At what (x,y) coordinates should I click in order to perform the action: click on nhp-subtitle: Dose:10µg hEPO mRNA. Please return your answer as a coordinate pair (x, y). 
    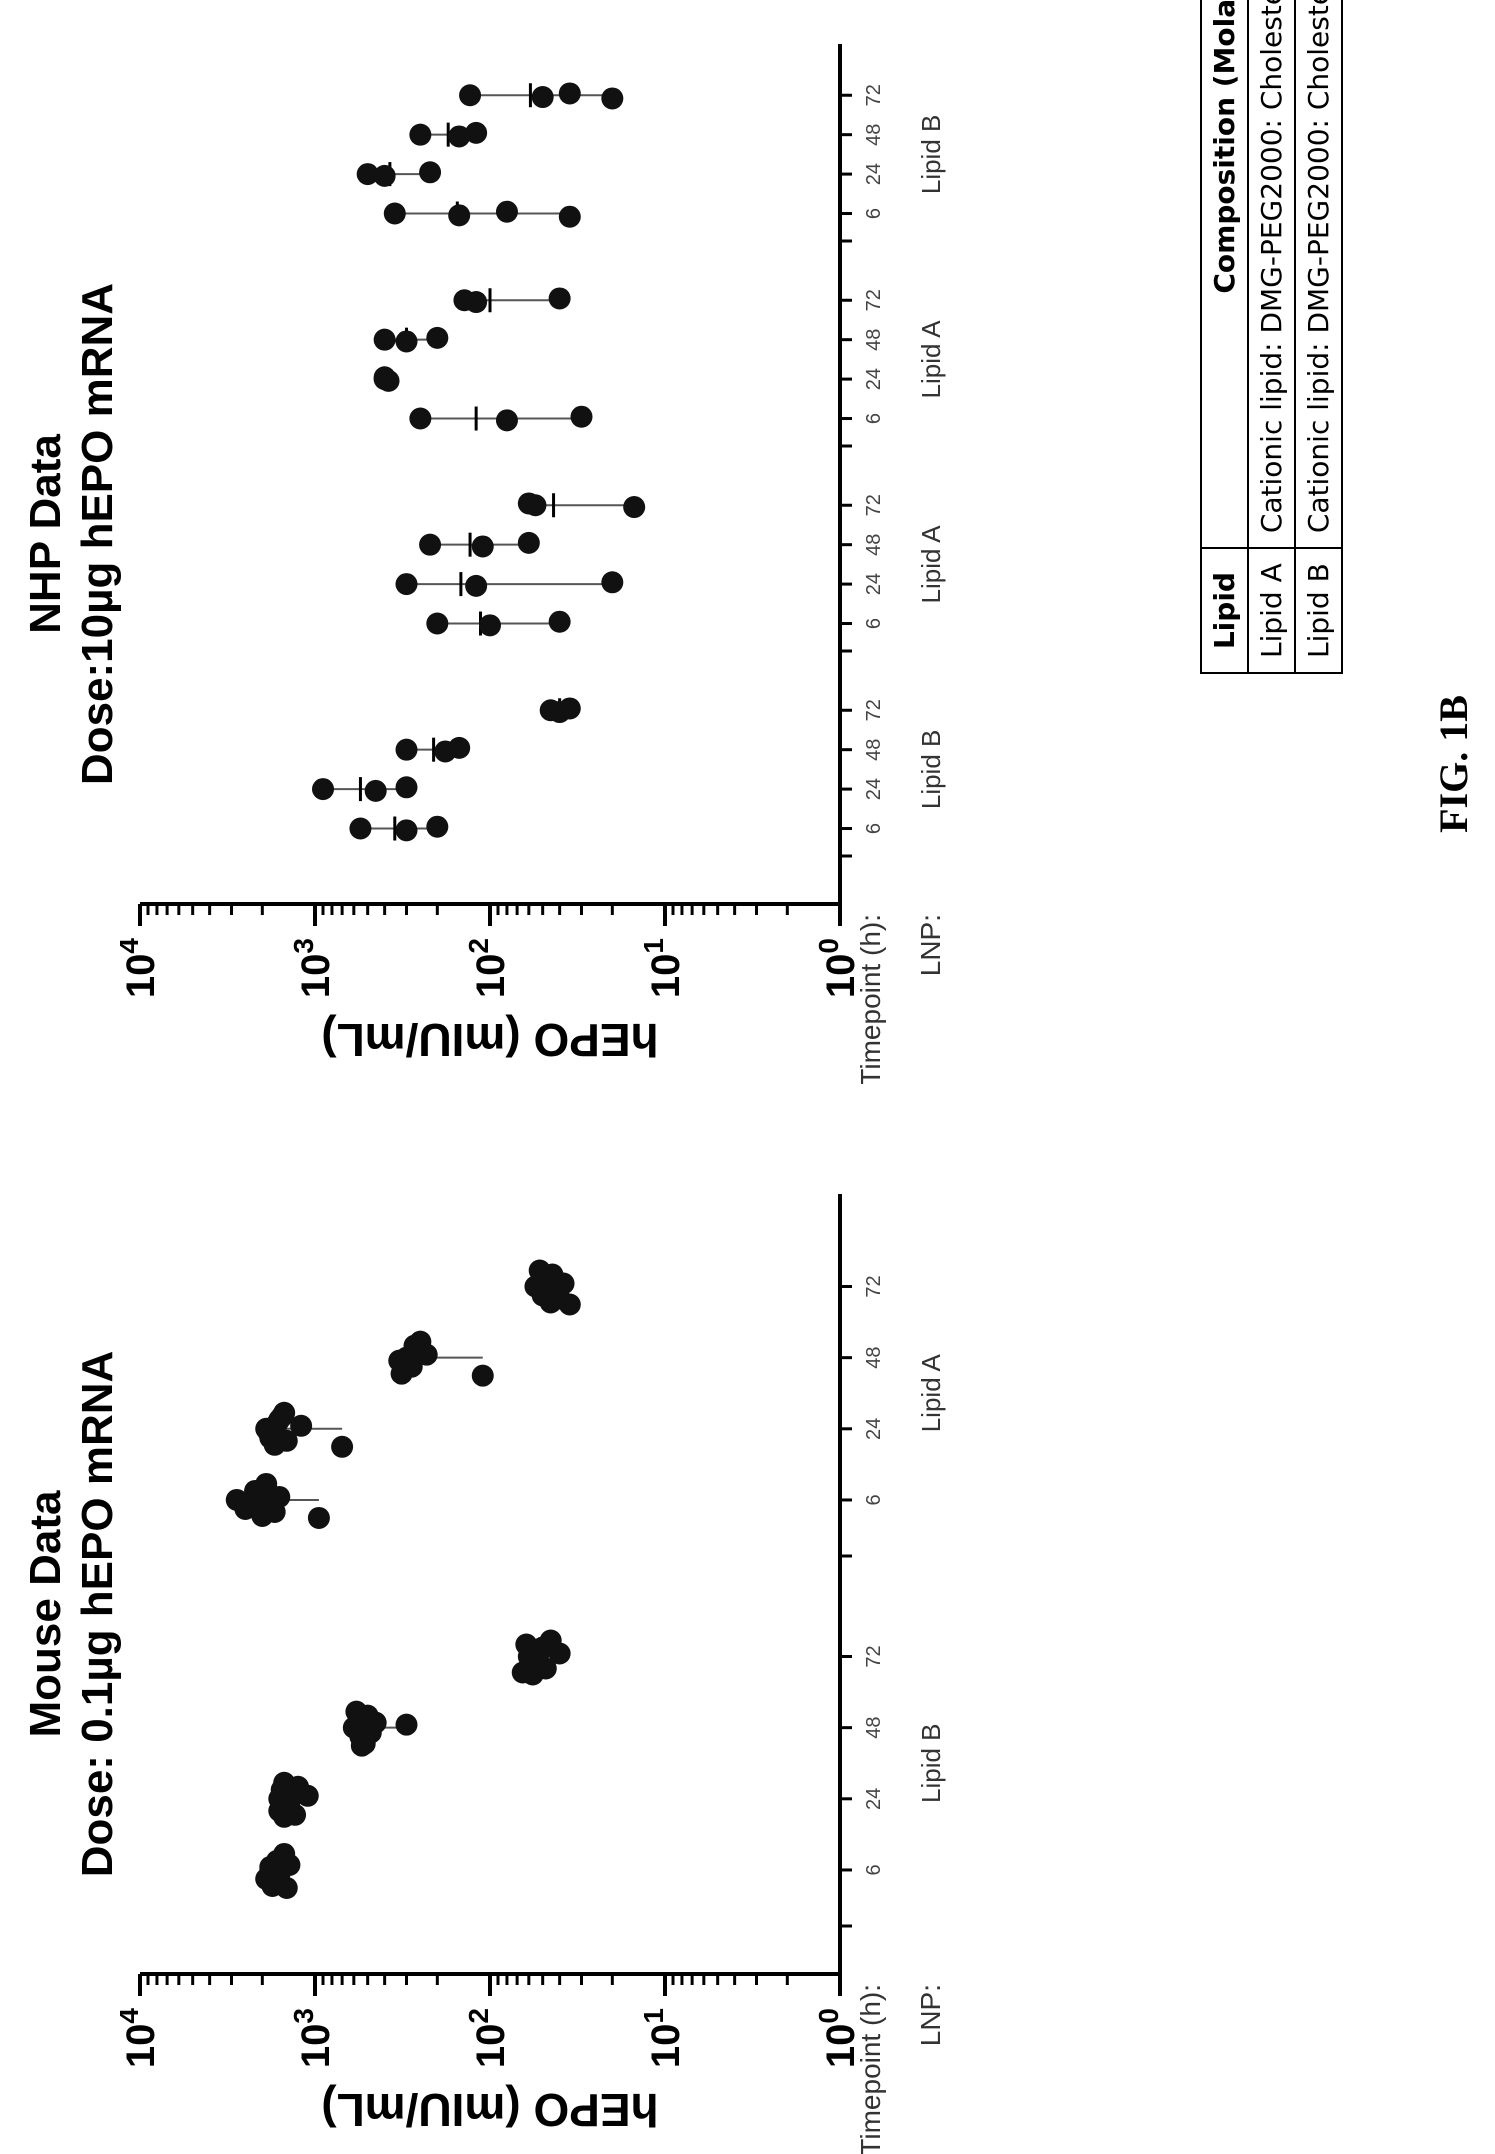
    Looking at the image, I should click on (97, 534).